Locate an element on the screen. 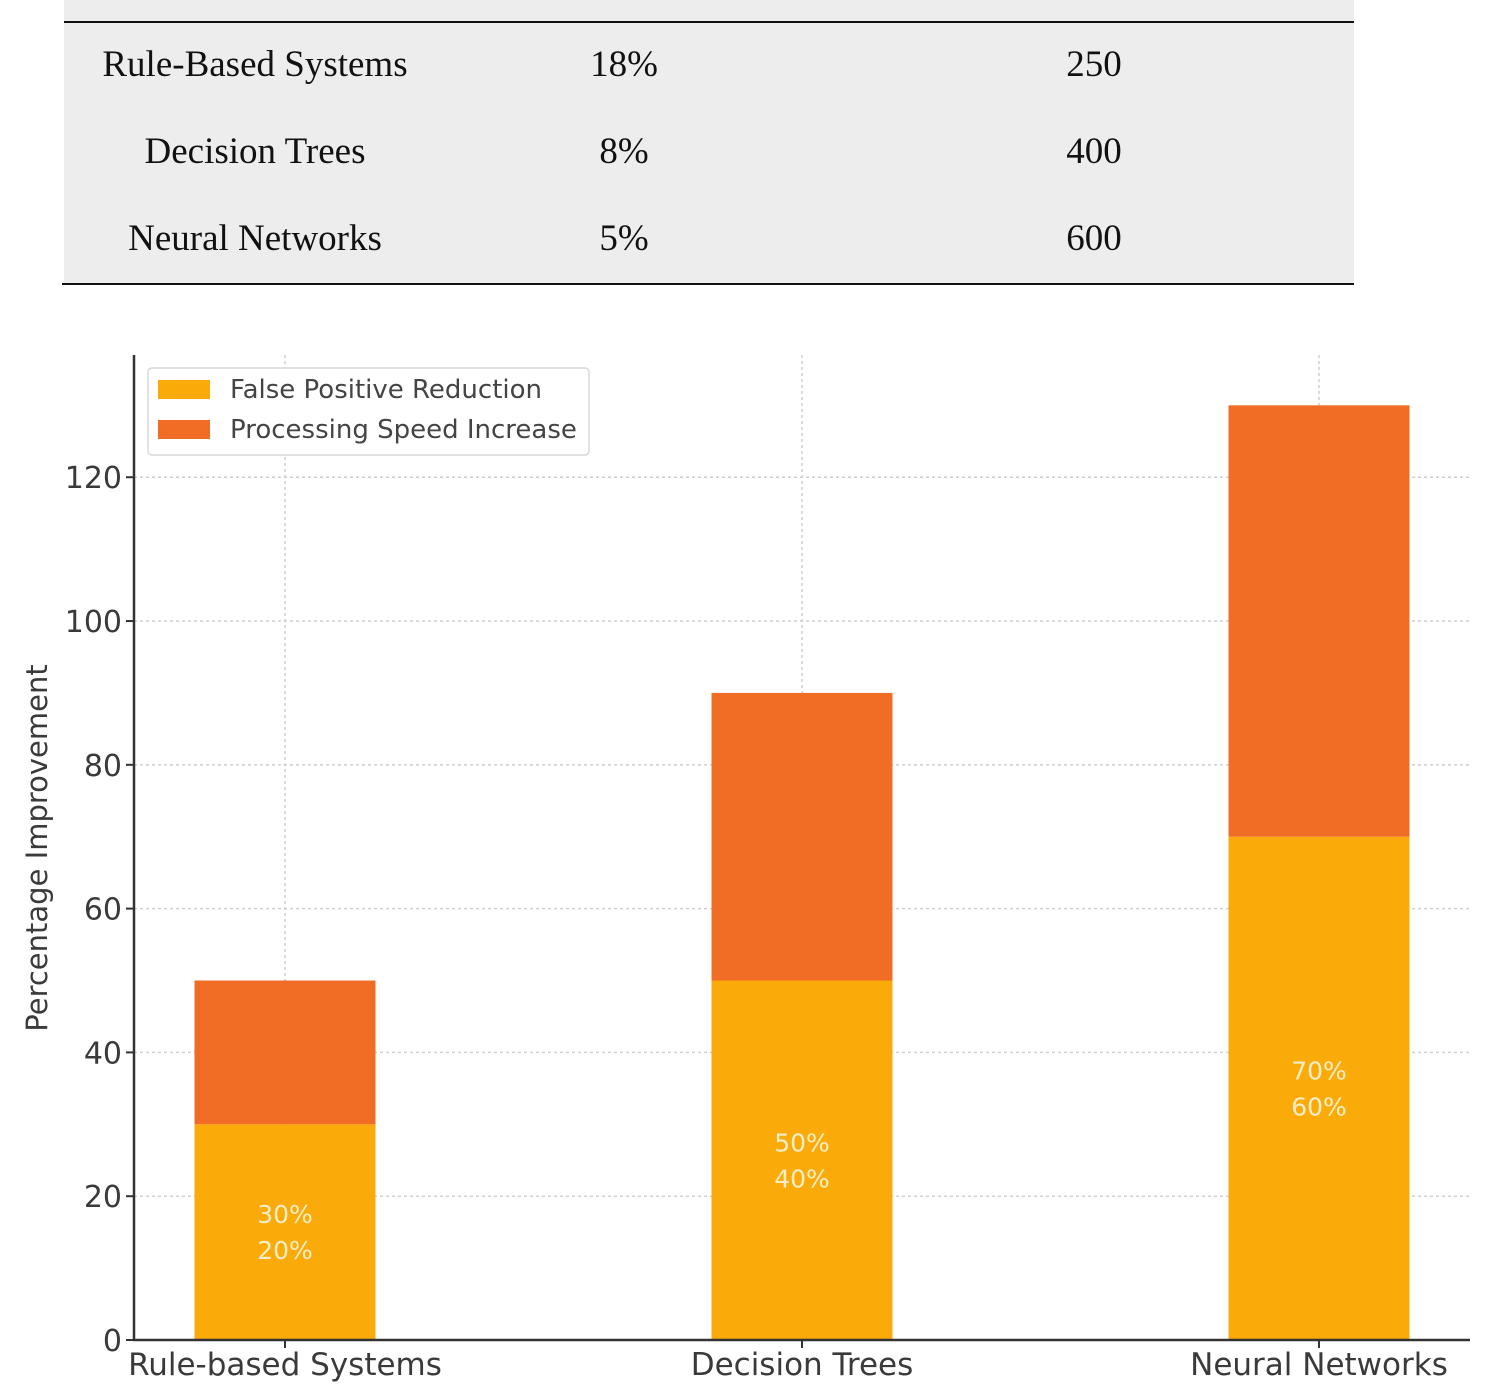 This screenshot has height=1397, width=1504. table-cell-method: Rule-Based Systems is located at coordinates (255, 64).